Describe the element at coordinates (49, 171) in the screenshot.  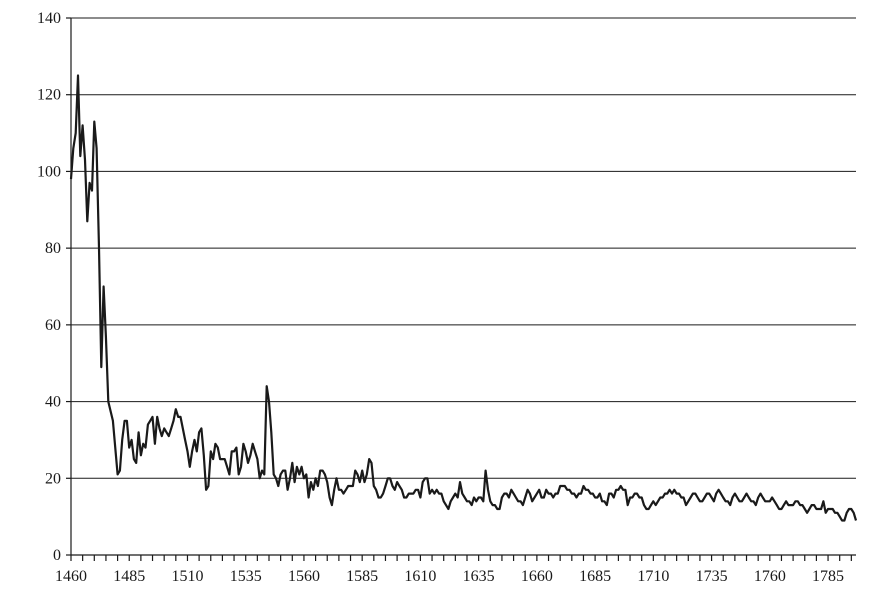
I see `y-tick-label: 100` at that location.